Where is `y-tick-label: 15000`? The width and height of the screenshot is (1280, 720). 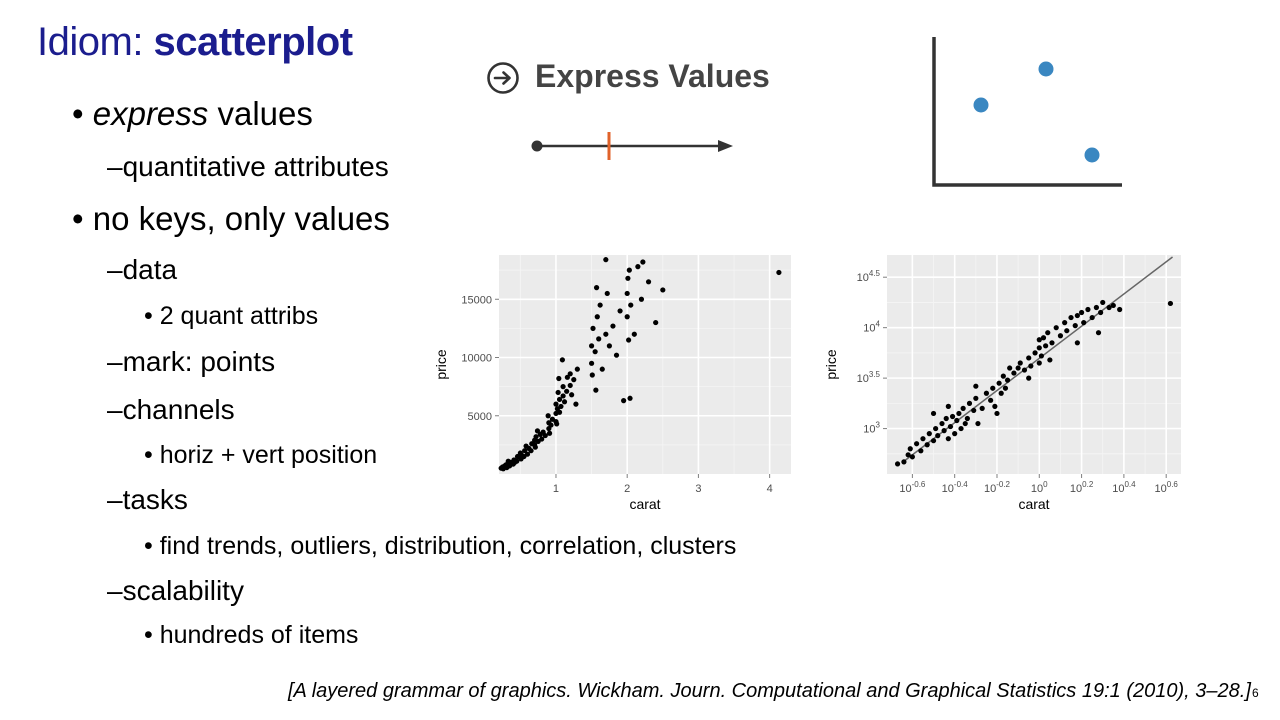 y-tick-label: 15000 is located at coordinates (476, 300).